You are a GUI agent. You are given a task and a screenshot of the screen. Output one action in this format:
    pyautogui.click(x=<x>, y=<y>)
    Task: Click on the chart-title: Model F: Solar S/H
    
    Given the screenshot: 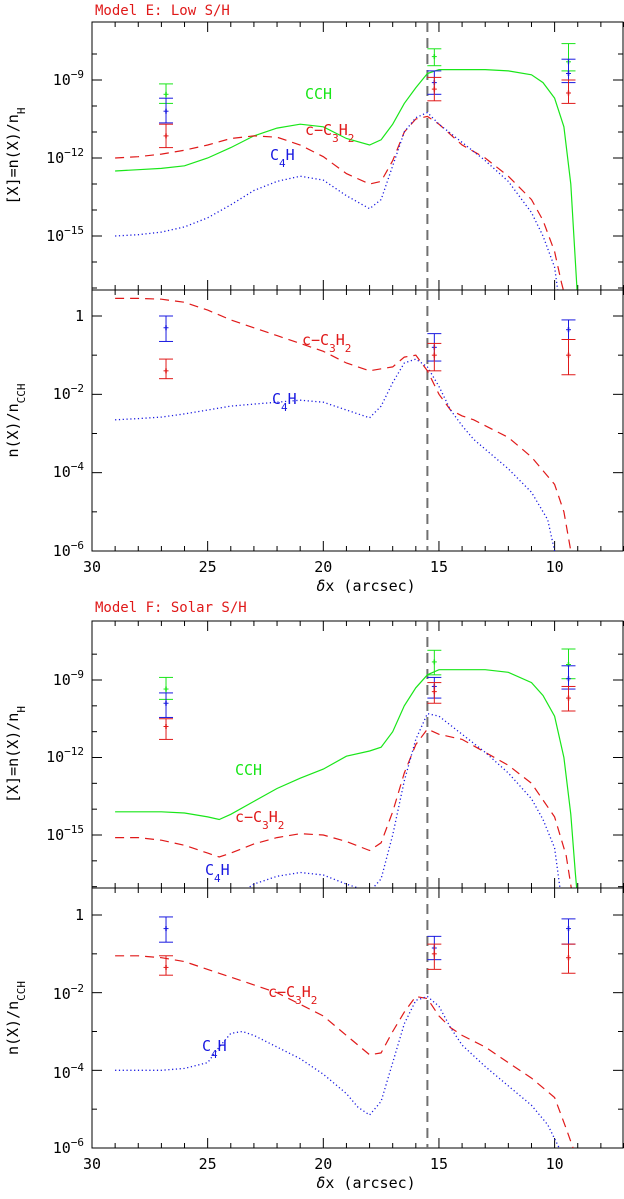 What is the action you would take?
    pyautogui.click(x=171, y=608)
    